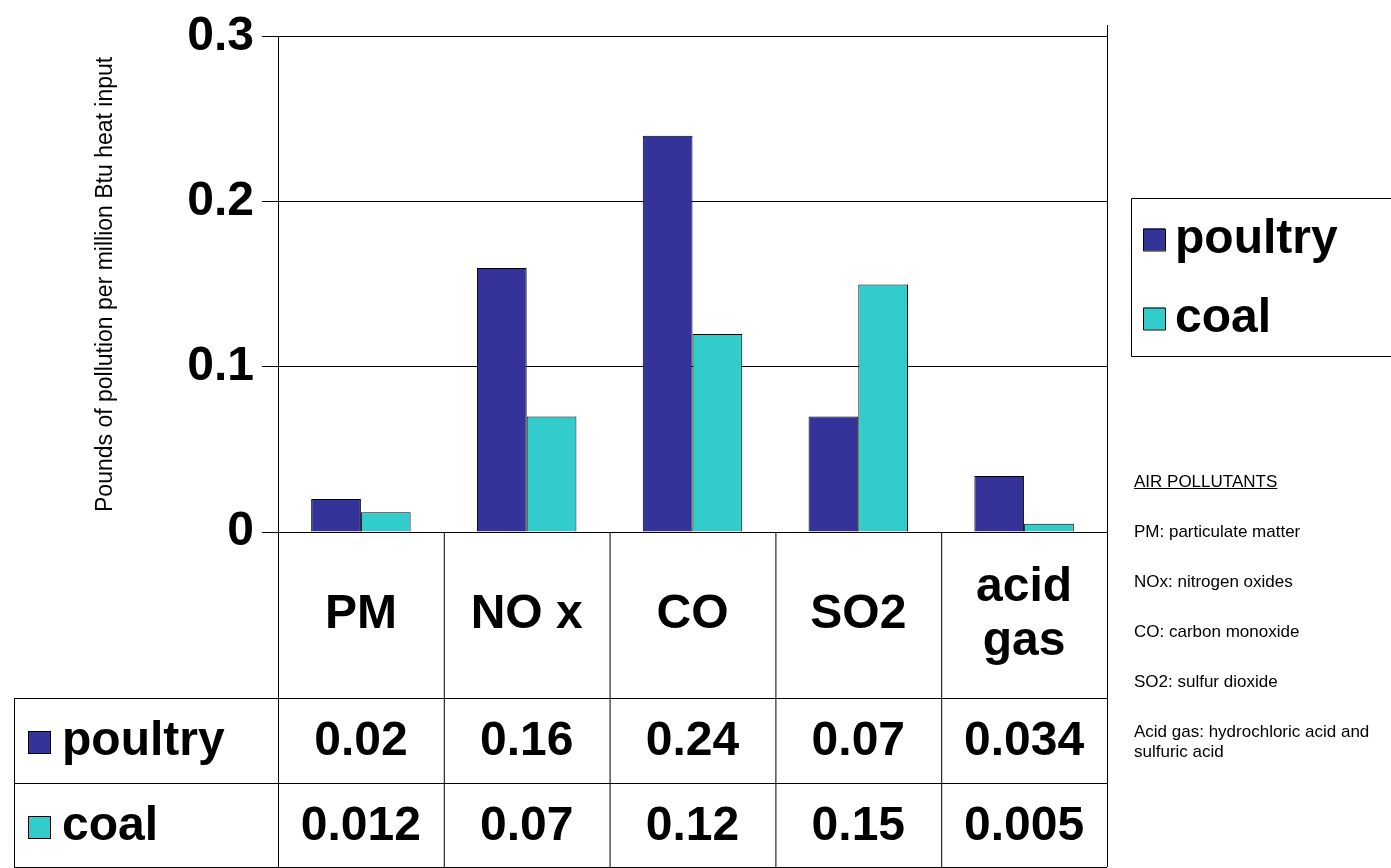  What do you see at coordinates (104, 284) in the screenshot?
I see `y-axis-title: Pounds of pollution per million Btu heat input` at bounding box center [104, 284].